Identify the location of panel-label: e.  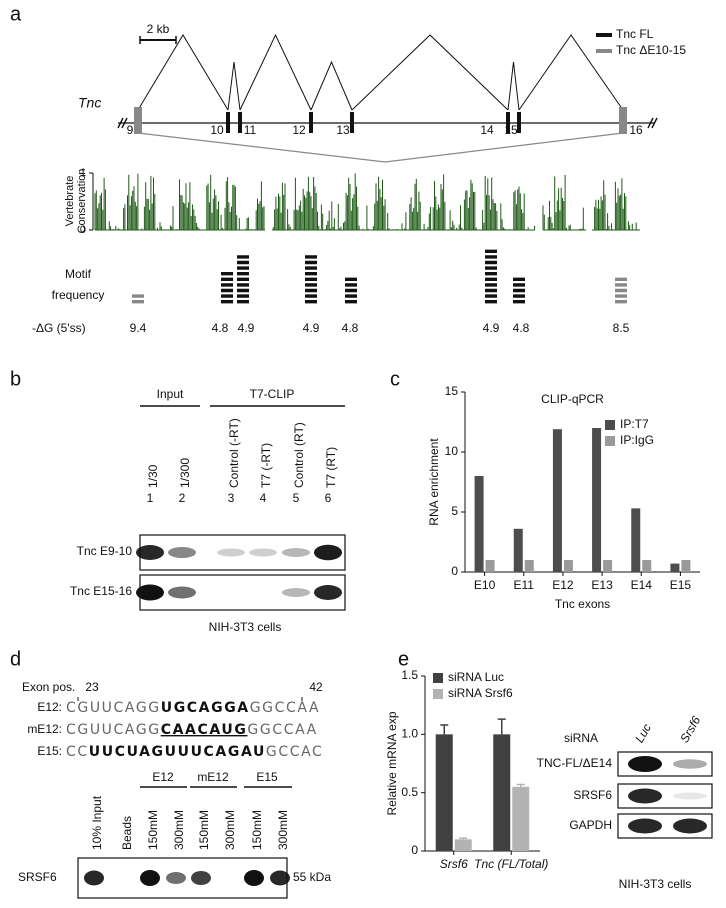
(403, 659).